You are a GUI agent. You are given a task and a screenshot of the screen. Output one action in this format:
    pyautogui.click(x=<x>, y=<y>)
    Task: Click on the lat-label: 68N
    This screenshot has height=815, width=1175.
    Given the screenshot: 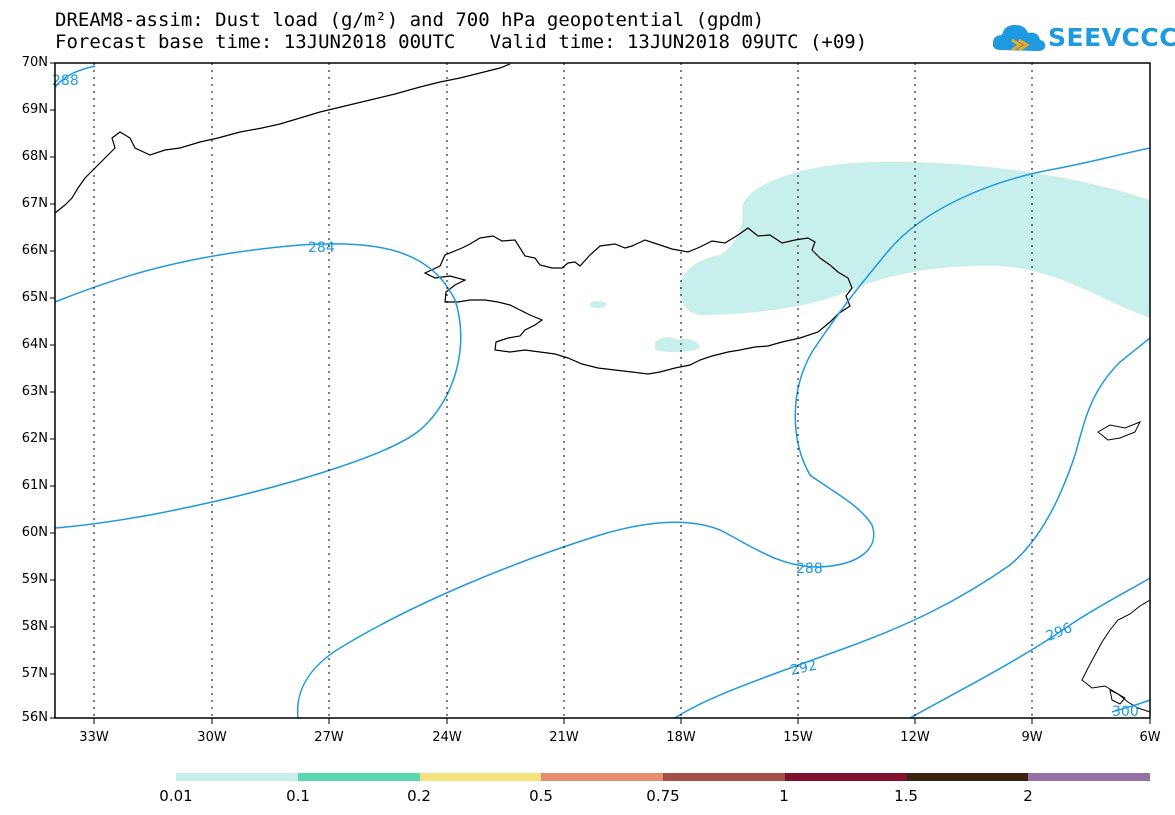 What is the action you would take?
    pyautogui.click(x=34, y=156)
    